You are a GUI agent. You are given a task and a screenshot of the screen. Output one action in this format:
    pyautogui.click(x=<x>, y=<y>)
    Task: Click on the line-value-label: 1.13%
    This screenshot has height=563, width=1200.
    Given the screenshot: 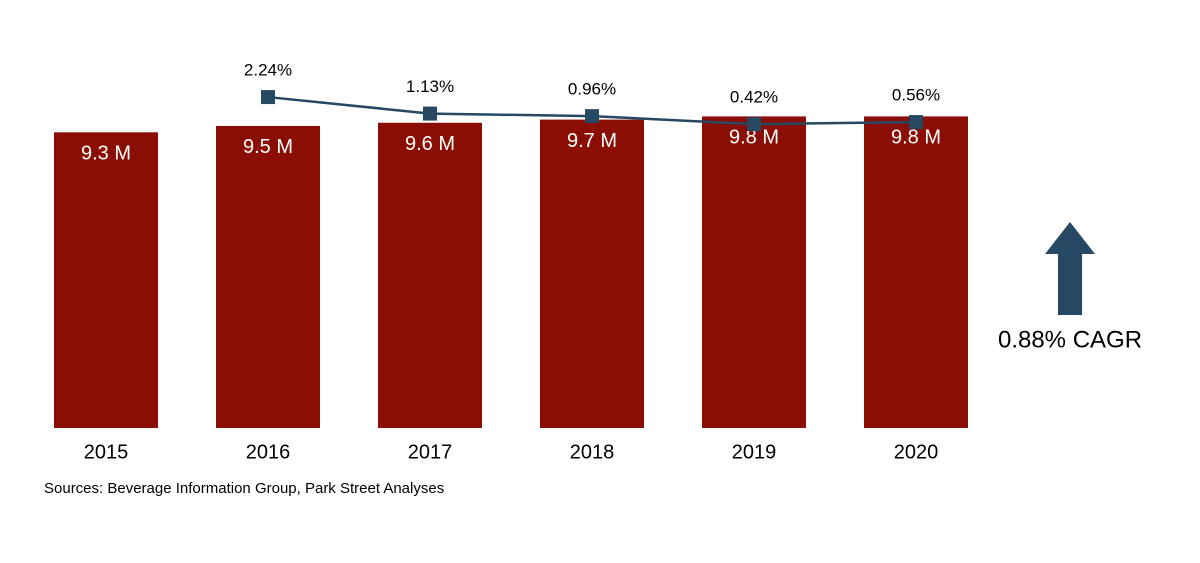 What is the action you would take?
    pyautogui.click(x=430, y=86)
    